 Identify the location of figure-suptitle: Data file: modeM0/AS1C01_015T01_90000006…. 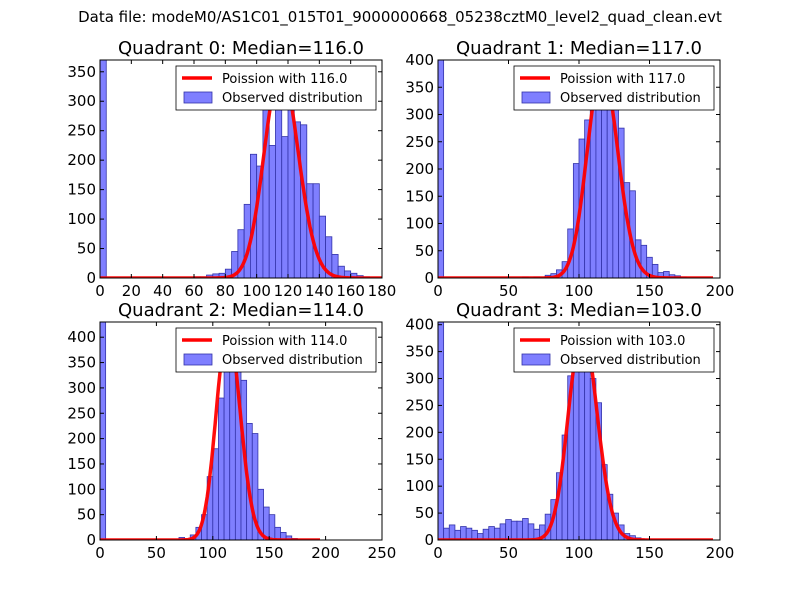
(400, 17).